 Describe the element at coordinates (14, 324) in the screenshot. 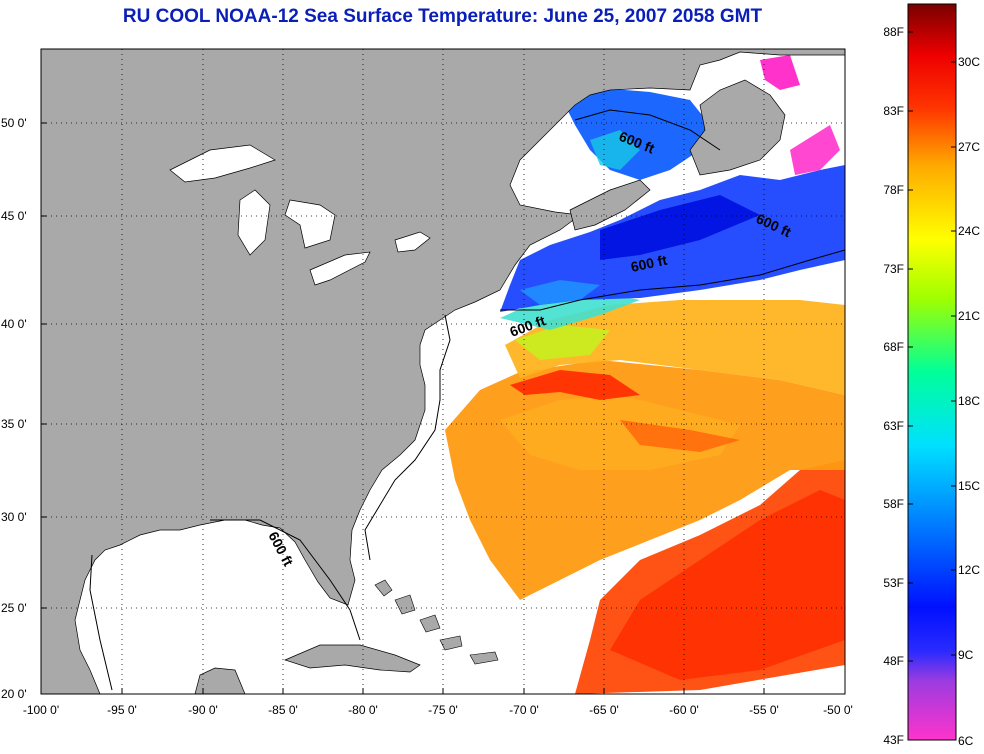

I see `lat-tick-label: 40 0'` at that location.